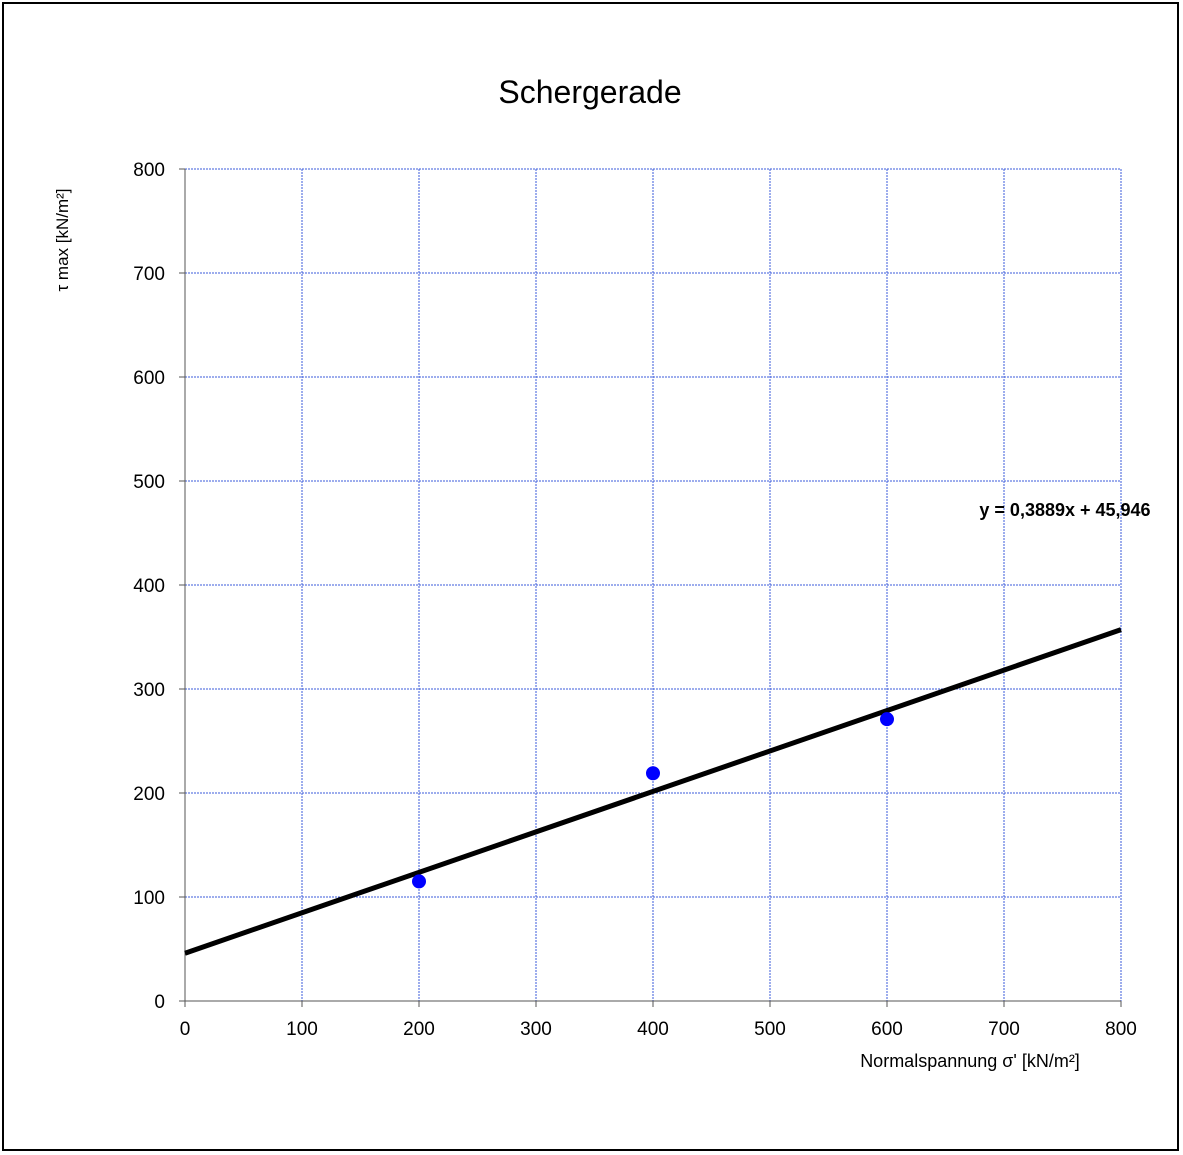 This screenshot has height=1155, width=1183. Describe the element at coordinates (149, 794) in the screenshot. I see `y-tick-label: 200` at that location.